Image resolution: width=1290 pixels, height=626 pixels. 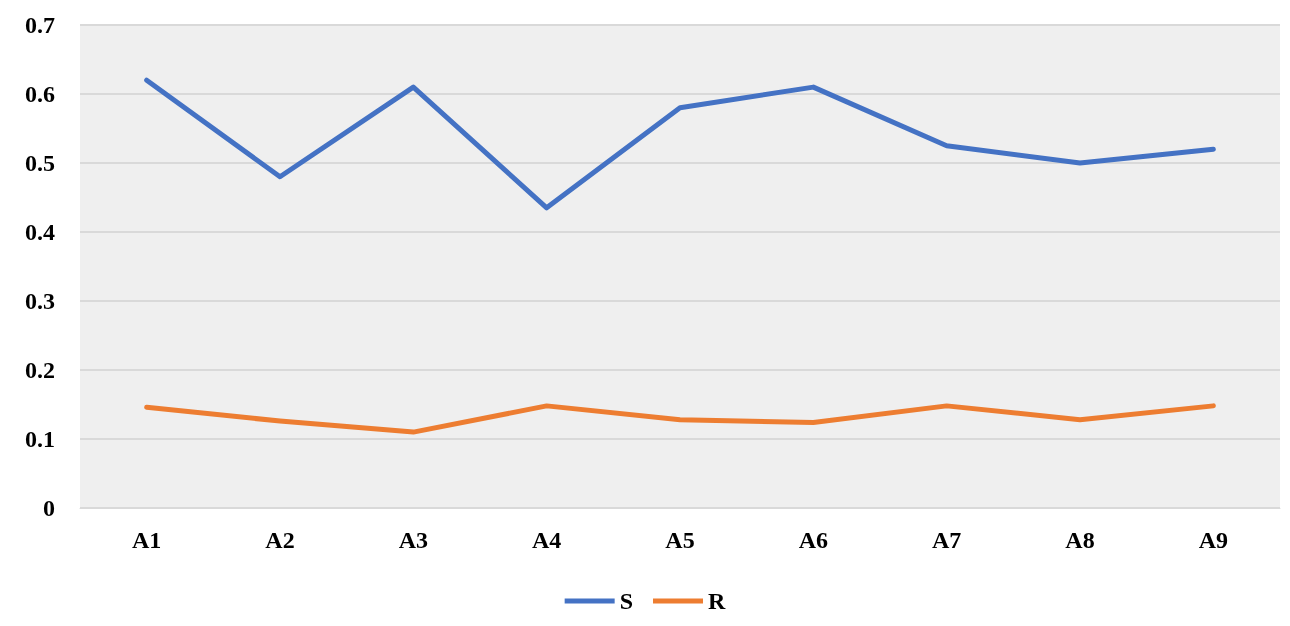 What do you see at coordinates (717, 601) in the screenshot?
I see `legend-label: R` at bounding box center [717, 601].